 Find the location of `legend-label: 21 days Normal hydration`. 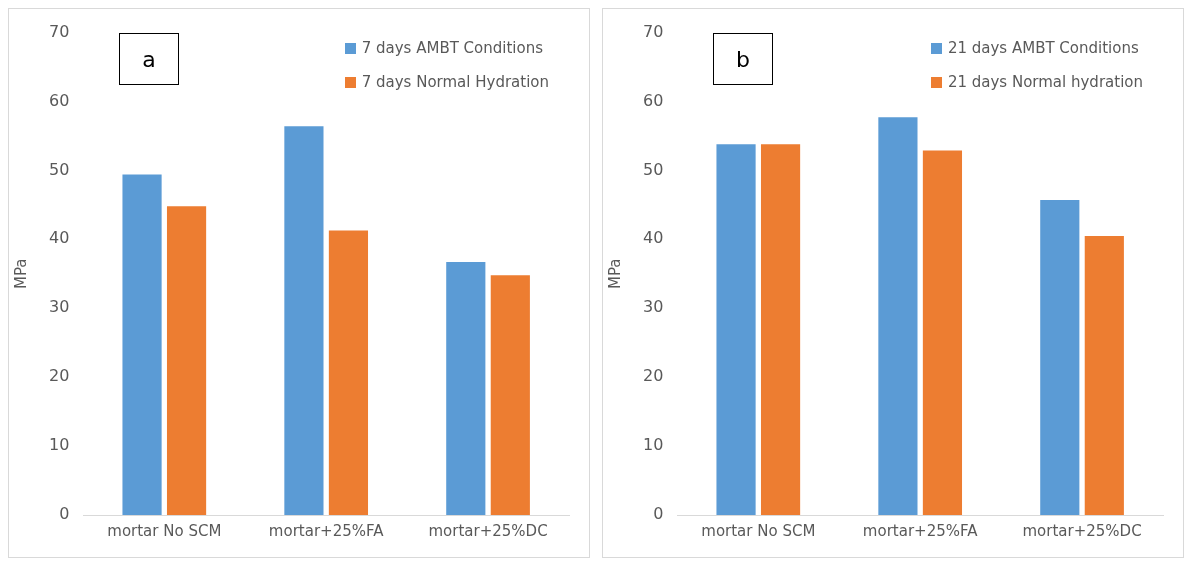

legend-label: 21 days Normal hydration is located at coordinates (1045, 82).